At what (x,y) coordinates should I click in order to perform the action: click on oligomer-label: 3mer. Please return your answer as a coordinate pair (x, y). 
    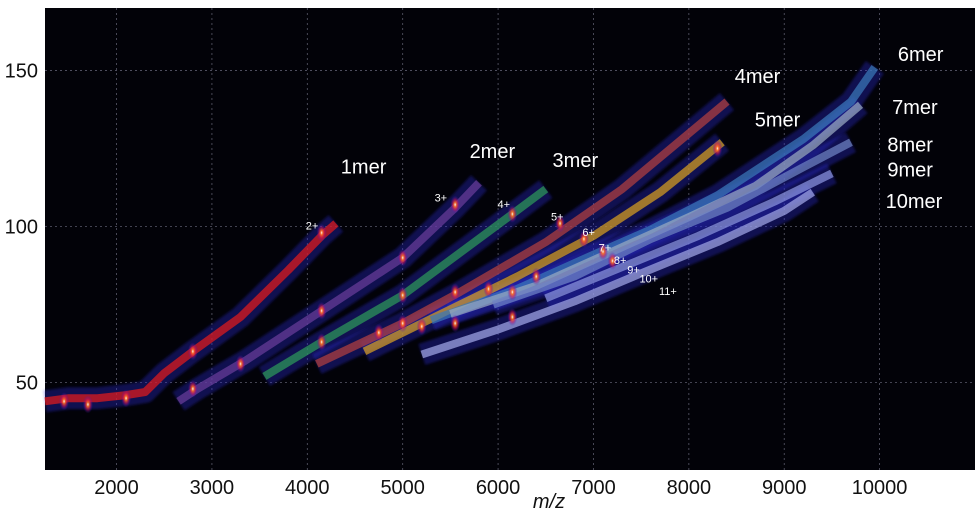
    Looking at the image, I should click on (576, 161).